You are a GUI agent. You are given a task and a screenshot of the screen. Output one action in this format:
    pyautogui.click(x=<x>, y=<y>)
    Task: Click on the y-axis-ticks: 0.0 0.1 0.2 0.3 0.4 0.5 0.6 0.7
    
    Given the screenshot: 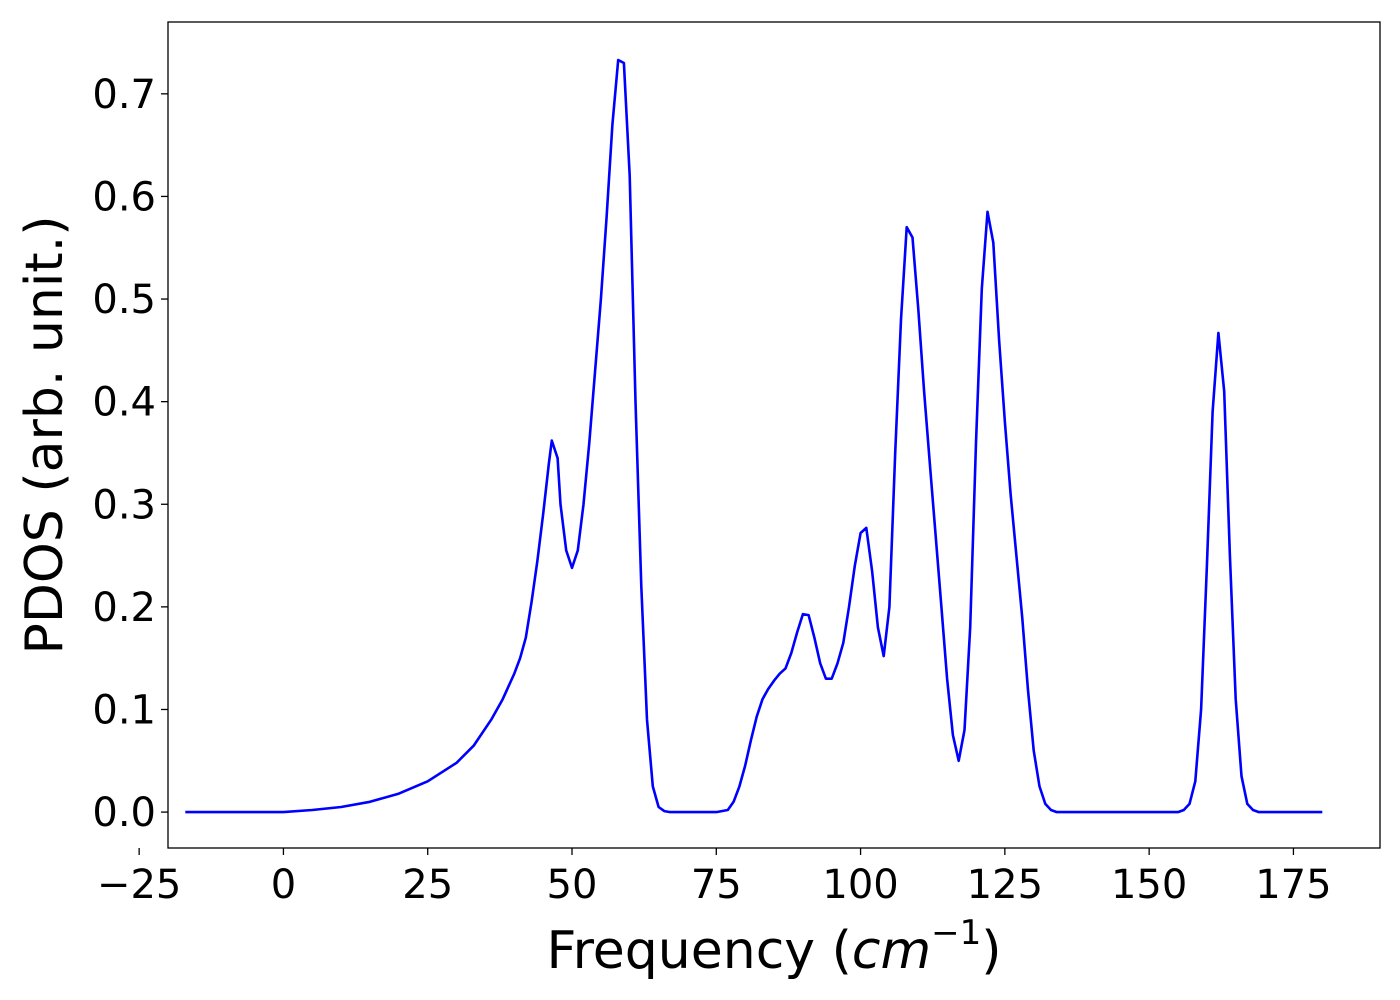 What is the action you would take?
    pyautogui.click(x=130, y=454)
    